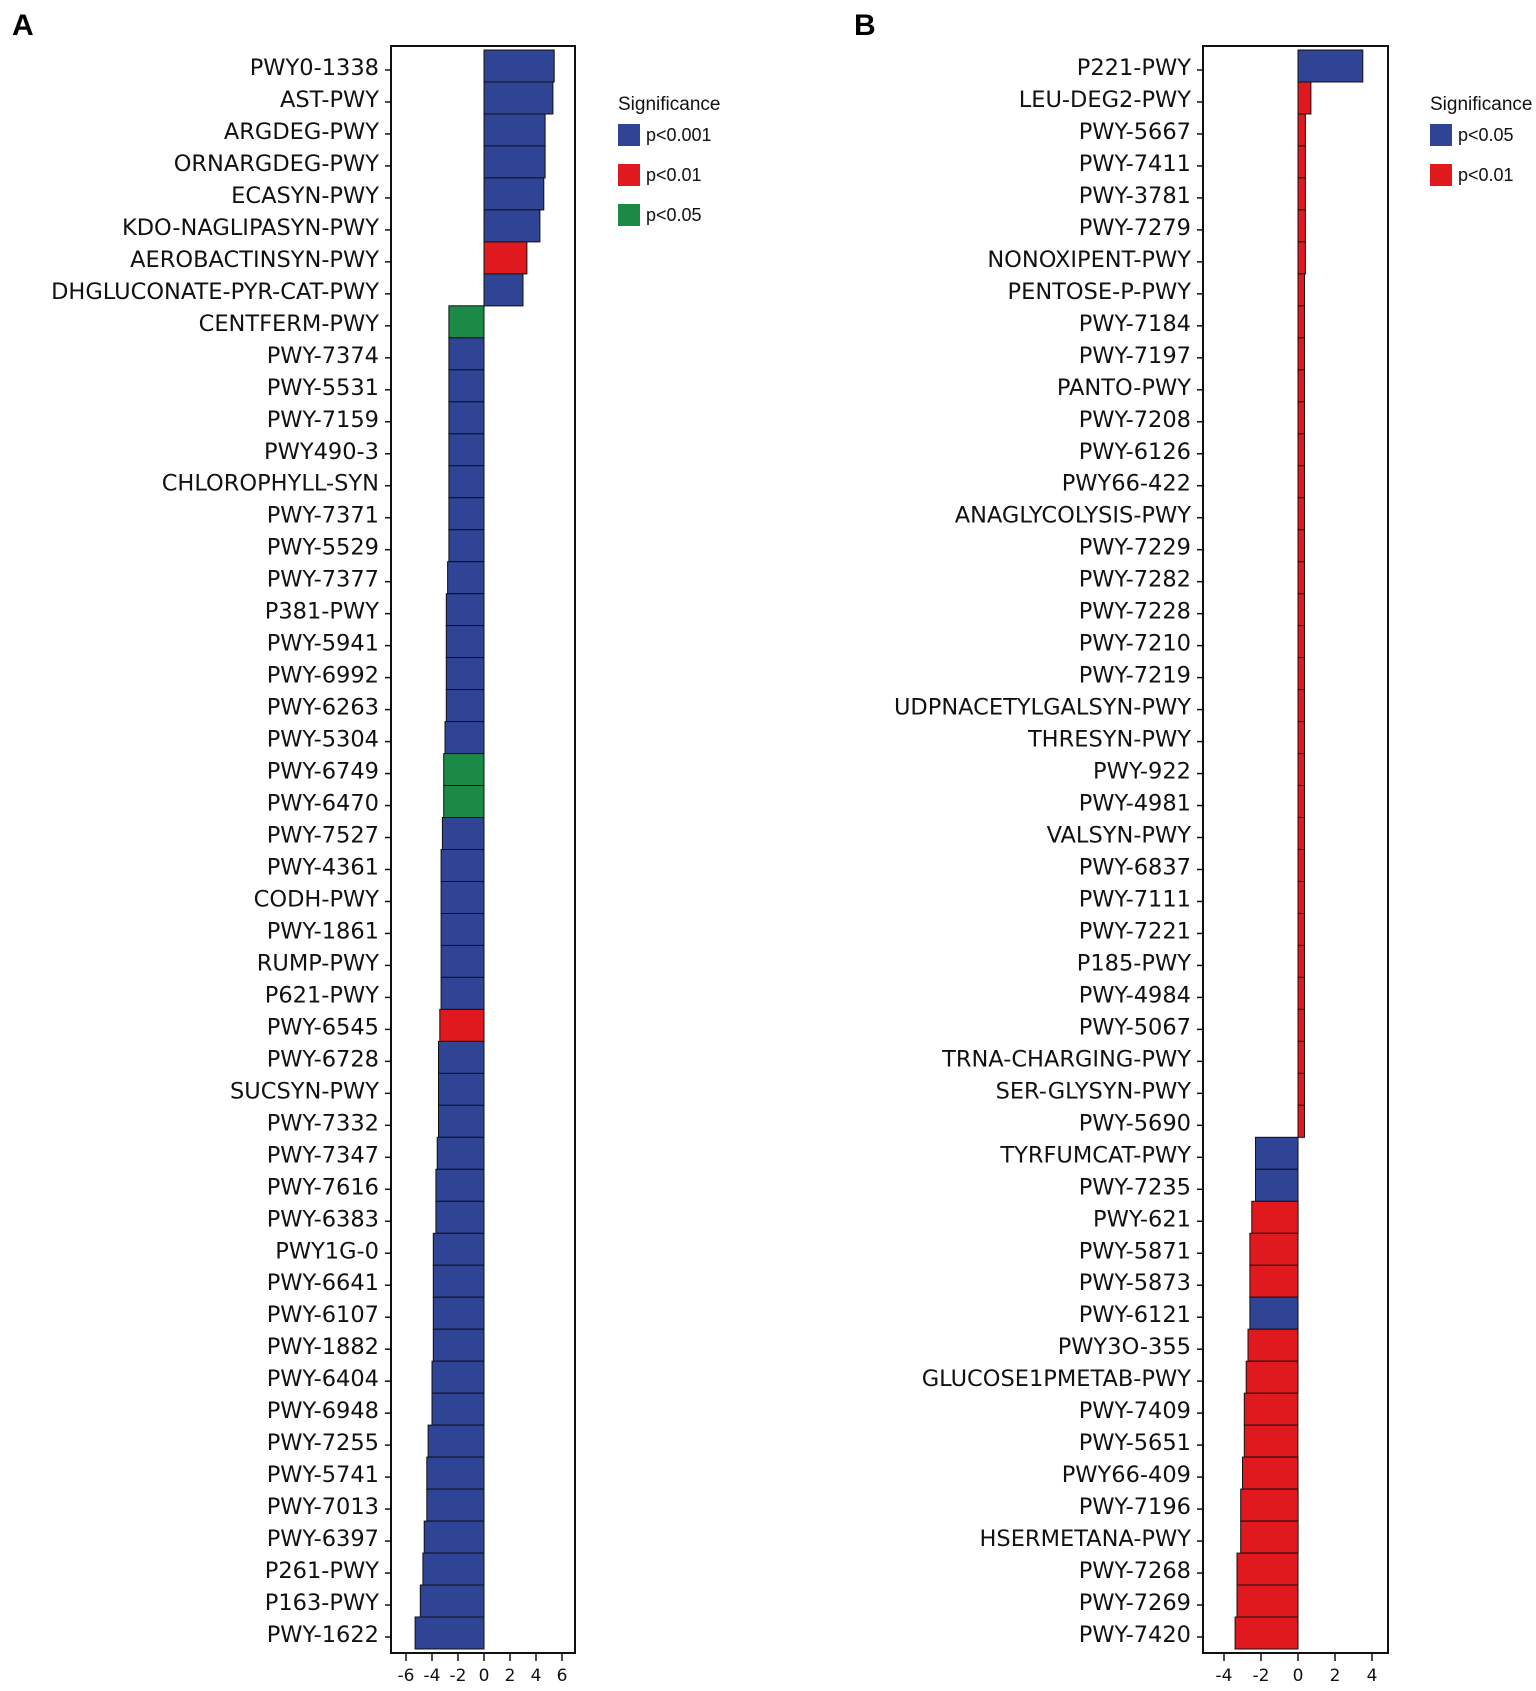 This screenshot has width=1536, height=1691. What do you see at coordinates (484, 1676) in the screenshot?
I see `panel-a-xtick-label: 0` at bounding box center [484, 1676].